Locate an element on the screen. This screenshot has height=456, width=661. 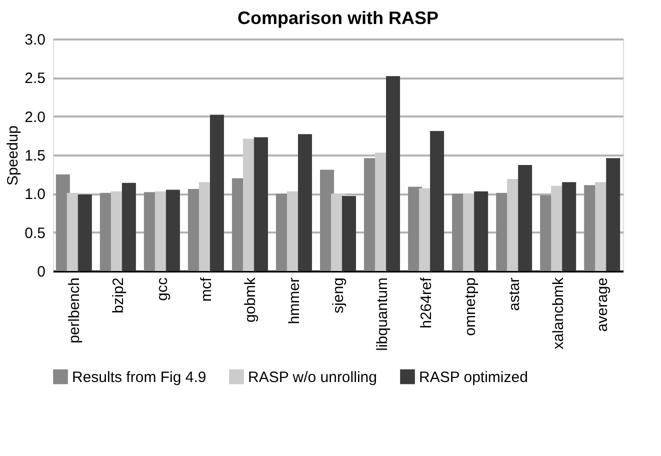
y-axis-title: Speedup is located at coordinates (13, 155).